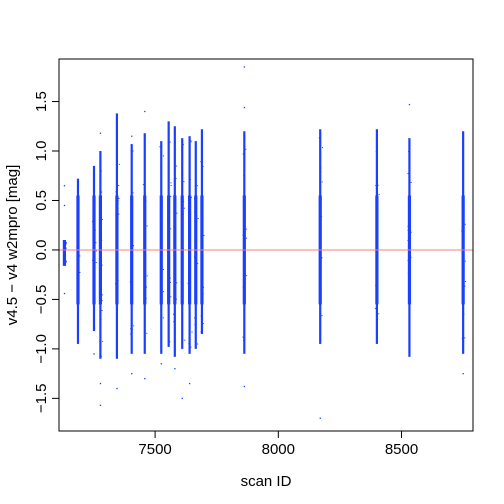 The height and width of the screenshot is (504, 504). What do you see at coordinates (41, 399) in the screenshot?
I see `y-tick-label: −1.5` at bounding box center [41, 399].